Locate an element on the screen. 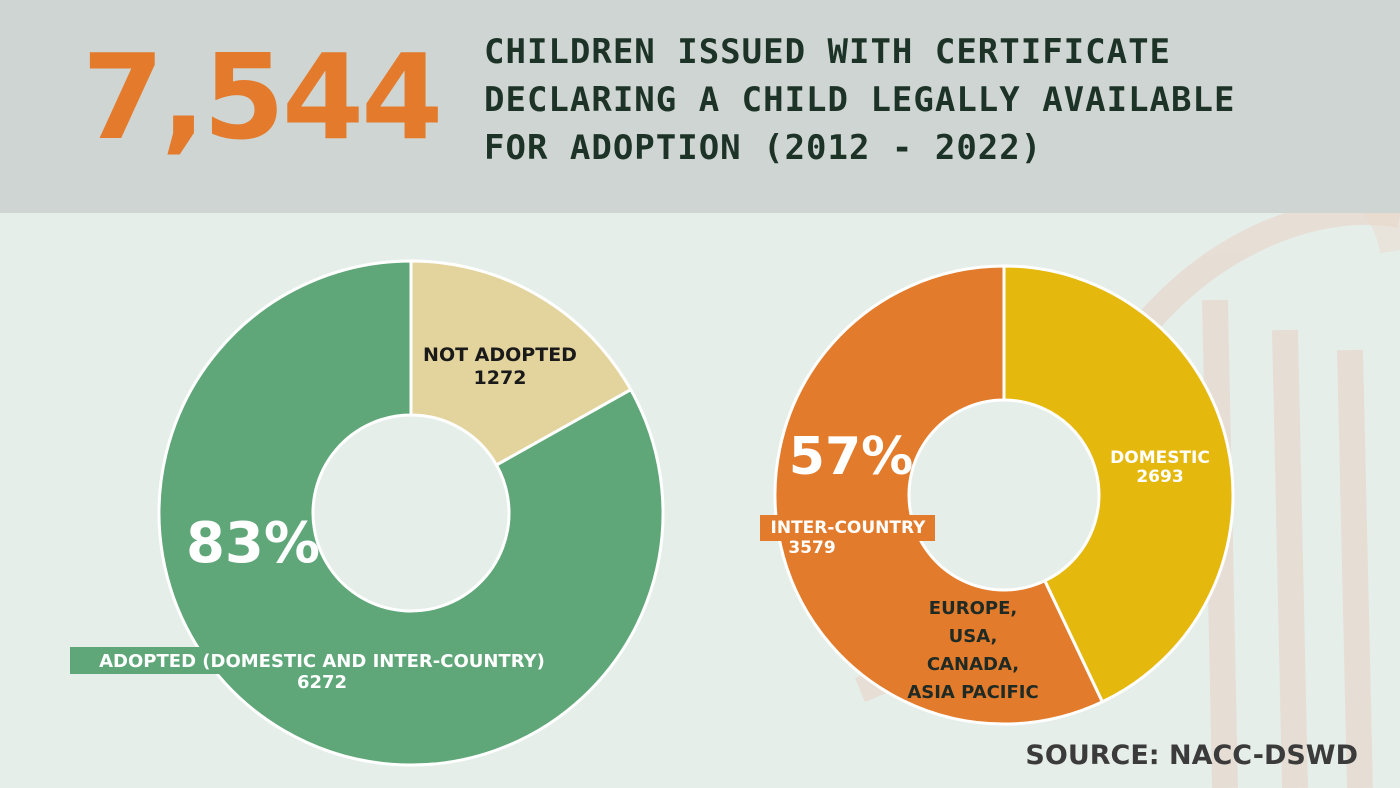  percent-label-inter-country: 57% is located at coordinates (851, 457).